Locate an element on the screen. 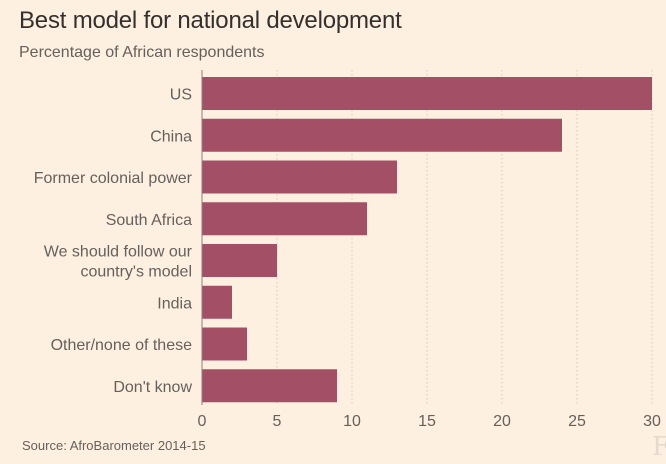  chart-subtitle: Percentage of African respondents is located at coordinates (142, 52).